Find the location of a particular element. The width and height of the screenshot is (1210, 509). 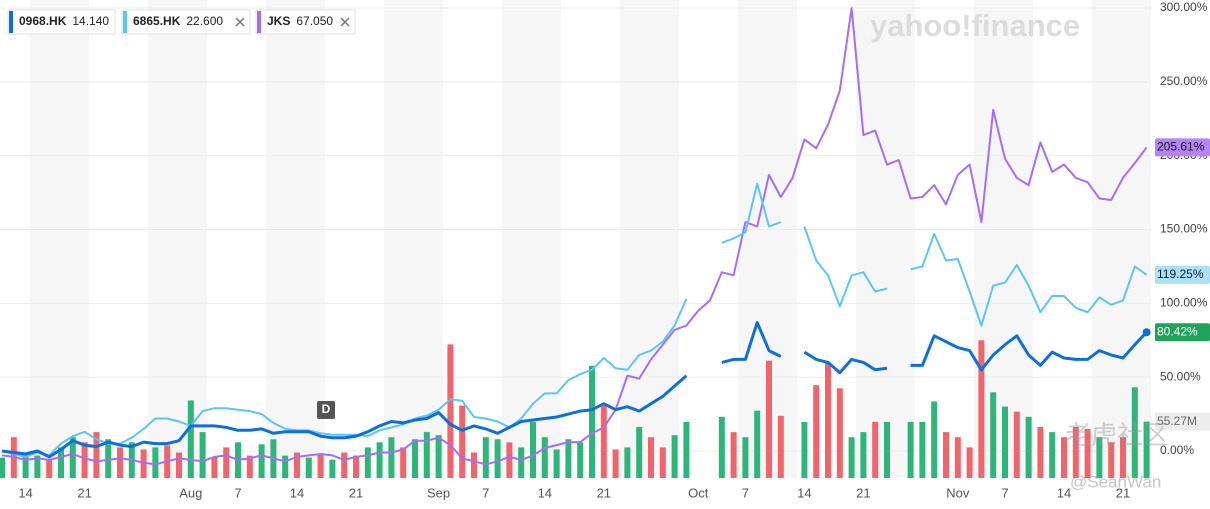

volume-tag-label: 55.27M is located at coordinates (1177, 421).